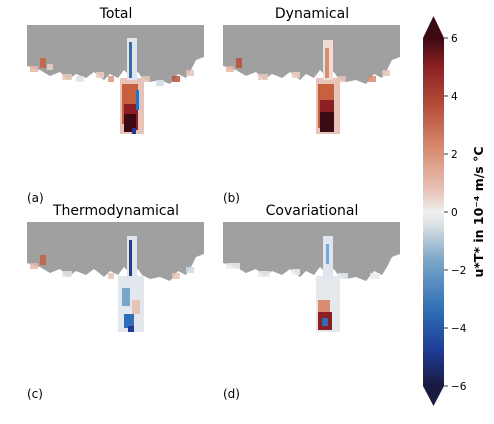  Describe the element at coordinates (312, 14) in the screenshot. I see `panel-title: Dynamical` at that location.